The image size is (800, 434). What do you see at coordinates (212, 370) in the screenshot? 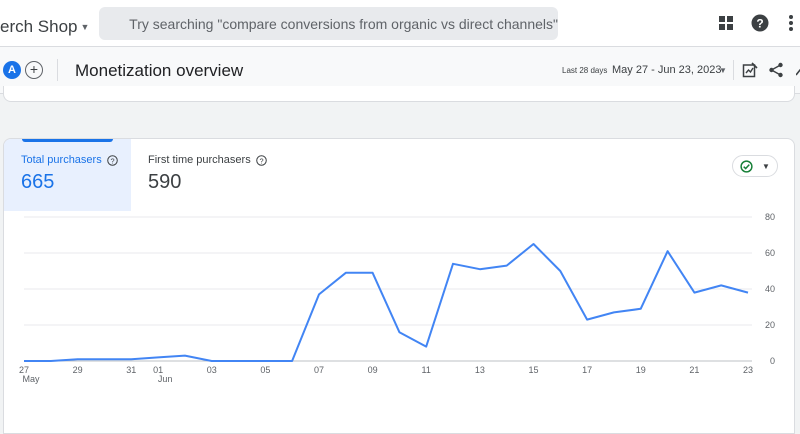
I see `x-tick-label: 03` at bounding box center [212, 370].